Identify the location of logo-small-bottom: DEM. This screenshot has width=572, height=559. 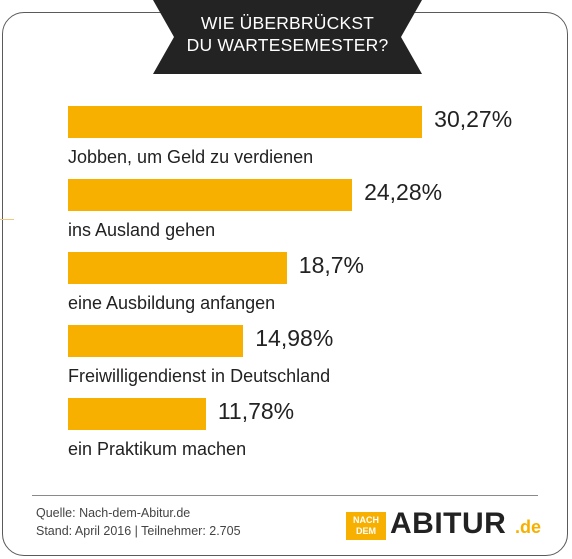
(366, 531).